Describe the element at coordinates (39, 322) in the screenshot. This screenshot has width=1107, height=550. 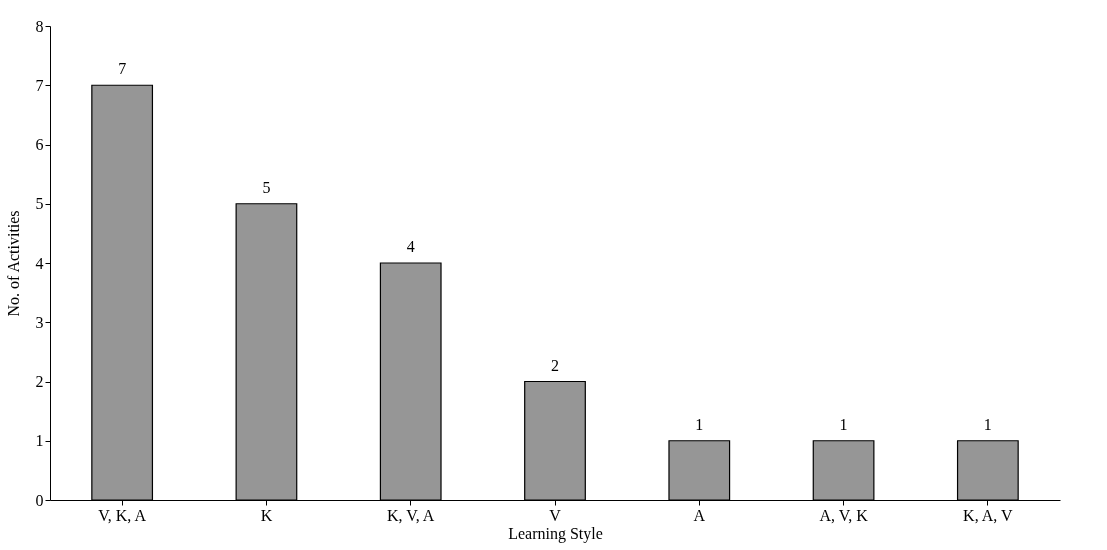
I see `y-tick-label: 3` at that location.